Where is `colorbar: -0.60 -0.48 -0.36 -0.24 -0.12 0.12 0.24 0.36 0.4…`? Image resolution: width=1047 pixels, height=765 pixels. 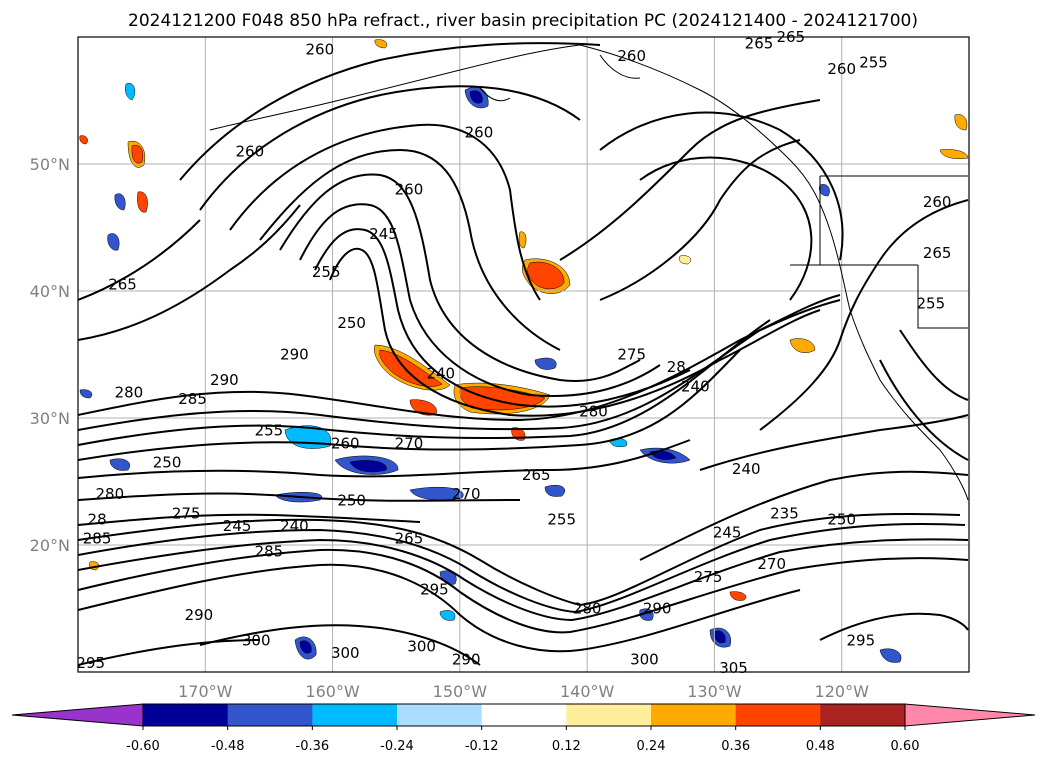
colorbar: -0.60 -0.48 -0.36 -0.24 -0.12 0.12 0.24 0.36 0.4… is located at coordinates (523, 728).